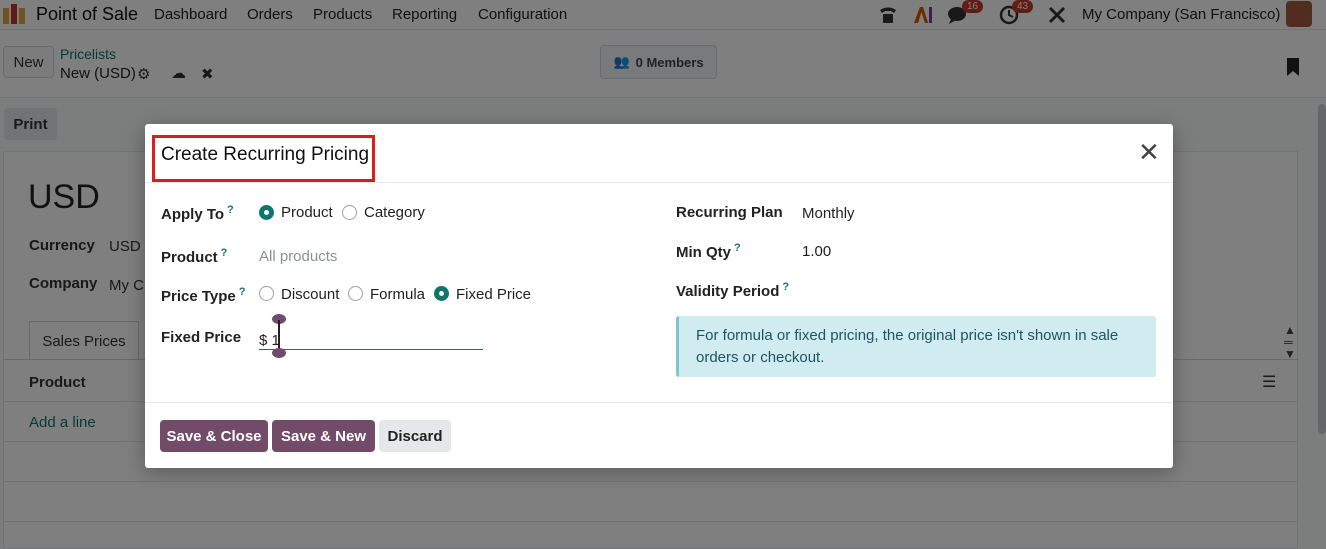 This screenshot has width=1326, height=549. What do you see at coordinates (265, 154) in the screenshot?
I see `dialog-title: Create Recurring Pricing` at bounding box center [265, 154].